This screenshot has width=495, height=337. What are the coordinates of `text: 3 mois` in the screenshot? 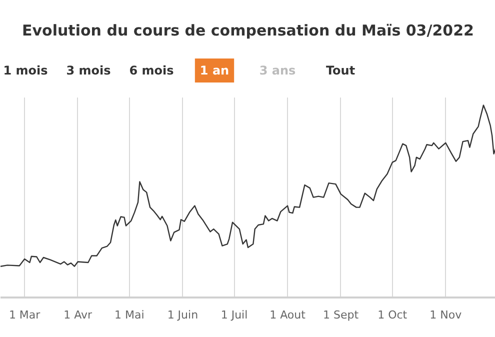 It's located at (88, 71).